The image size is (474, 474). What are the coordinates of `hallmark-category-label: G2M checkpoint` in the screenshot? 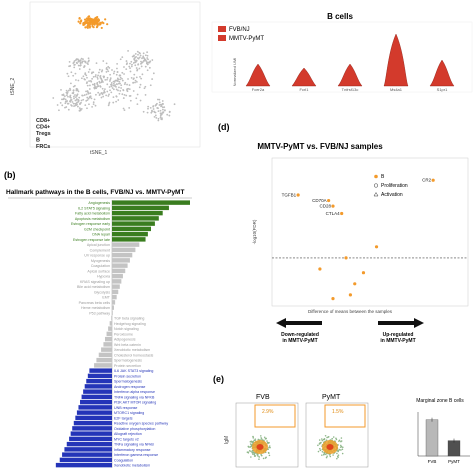 It's located at (97, 229).